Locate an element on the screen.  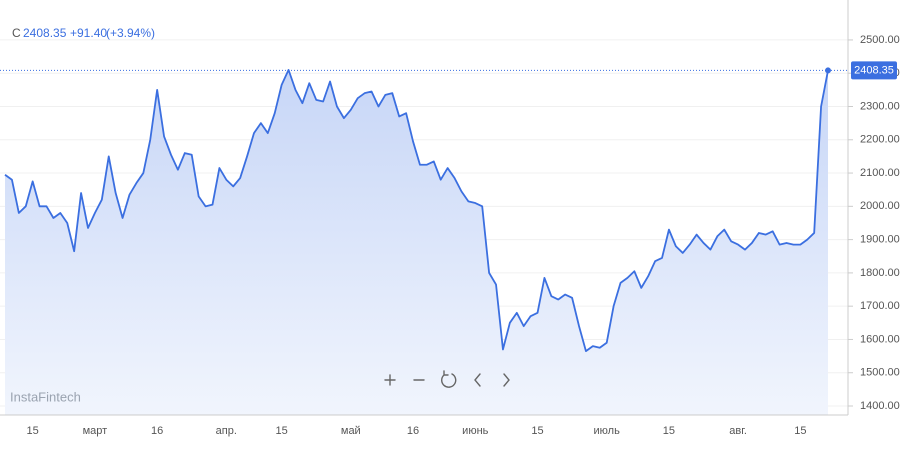
header-change-percent: (+3.94%) is located at coordinates (130, 33).